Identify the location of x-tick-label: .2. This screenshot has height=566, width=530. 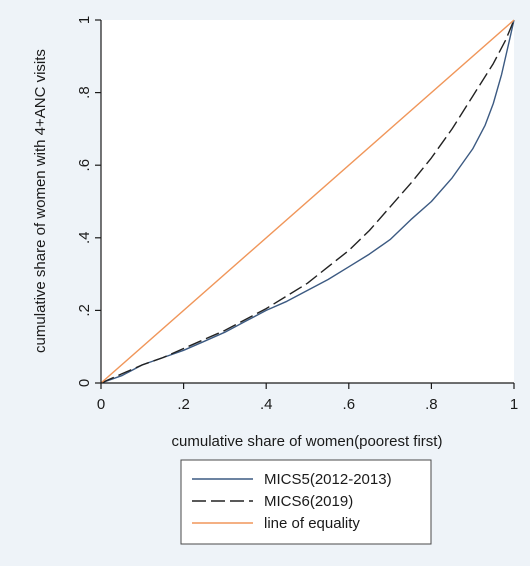
(183, 404).